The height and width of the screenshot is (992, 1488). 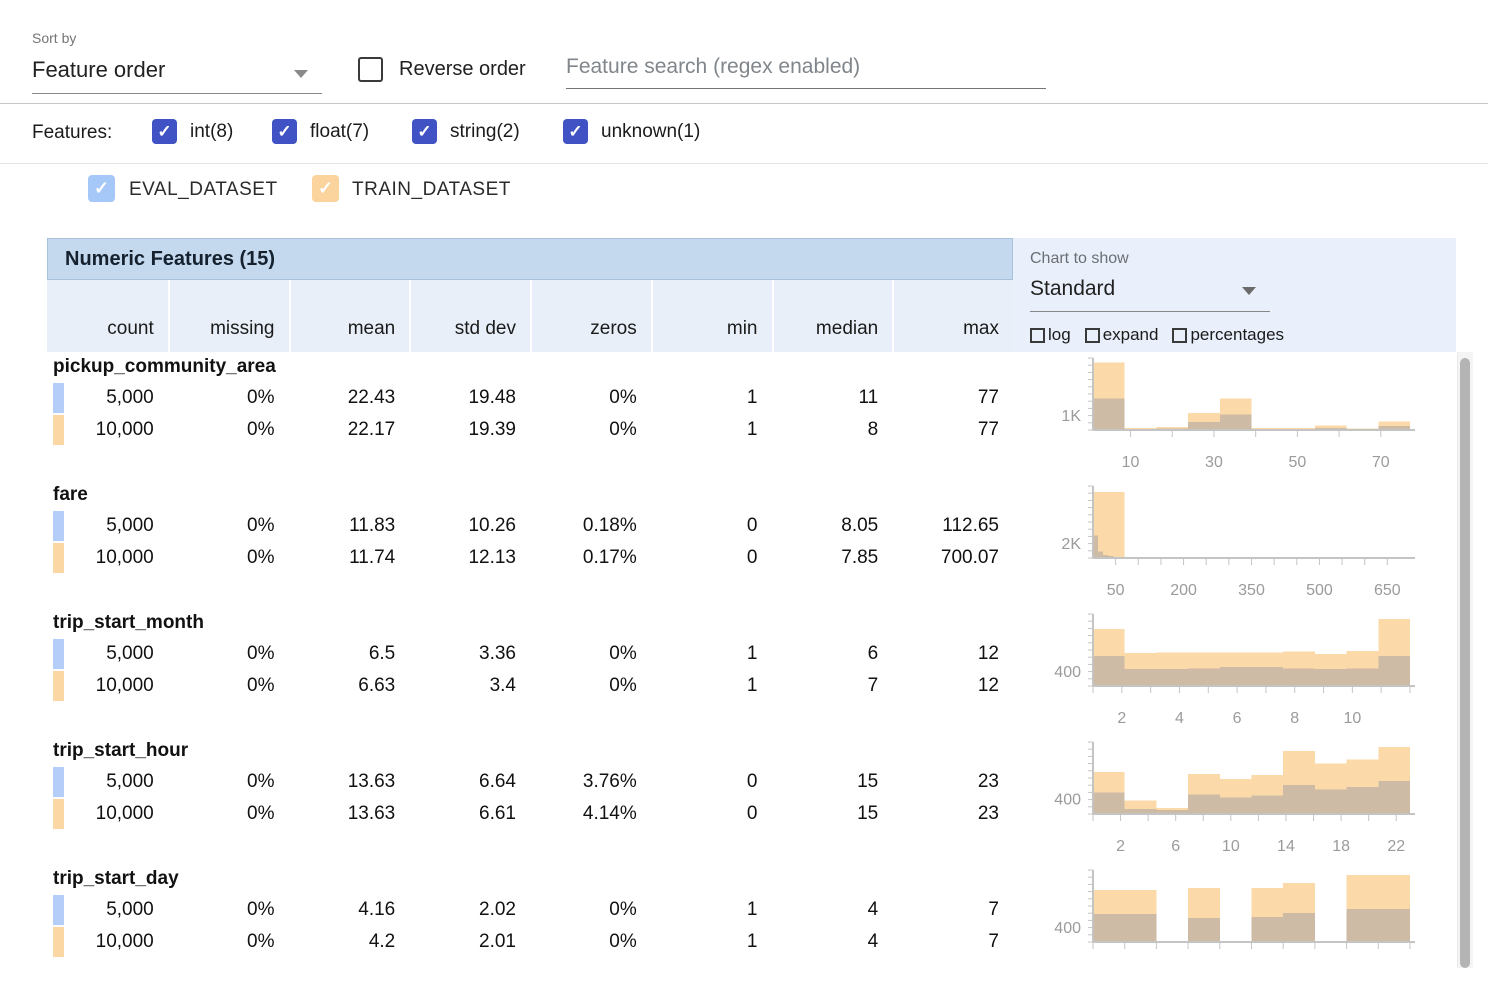 I want to click on filter-label: unknown(1), so click(x=650, y=132).